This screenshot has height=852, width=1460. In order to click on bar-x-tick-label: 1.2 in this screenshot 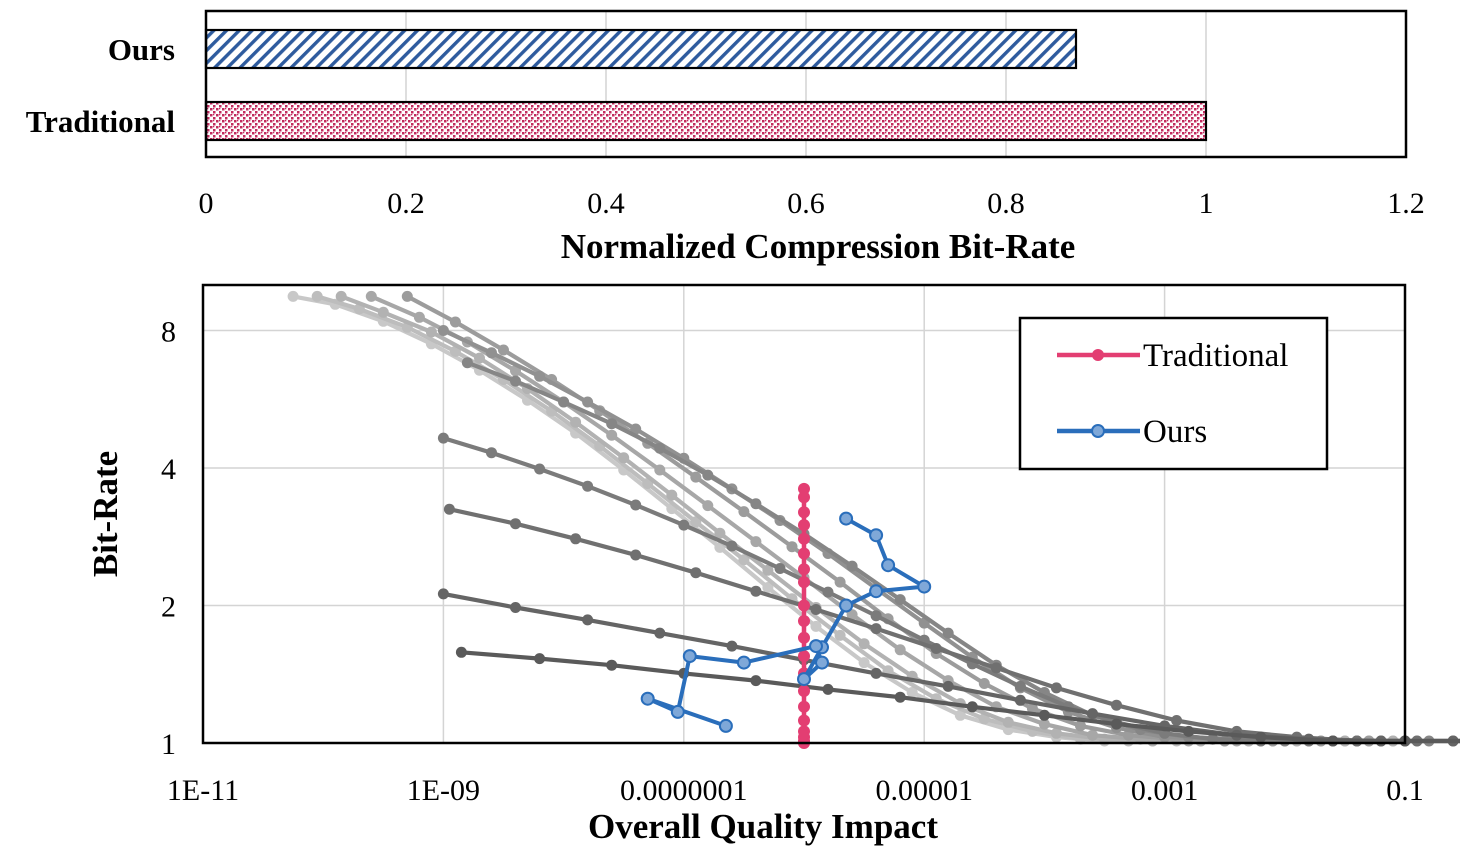, I will do `click(1406, 203)`.